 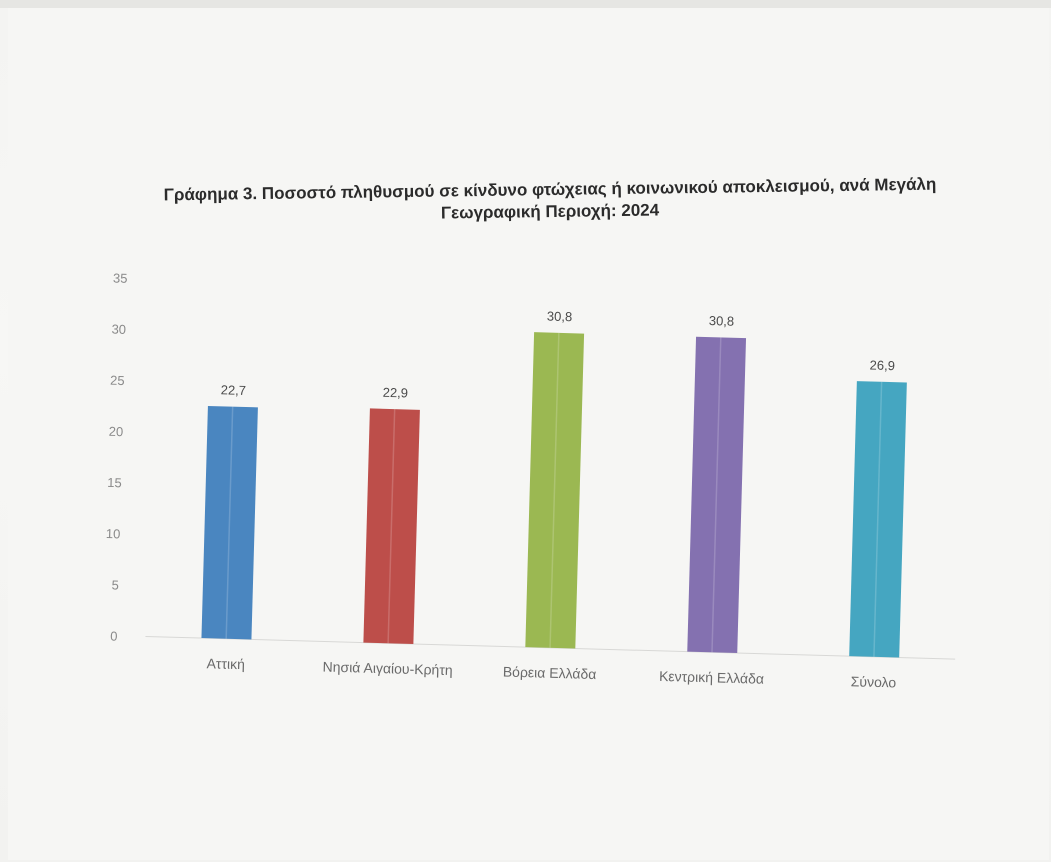 I want to click on y-tick-label: 35, so click(x=120, y=277).